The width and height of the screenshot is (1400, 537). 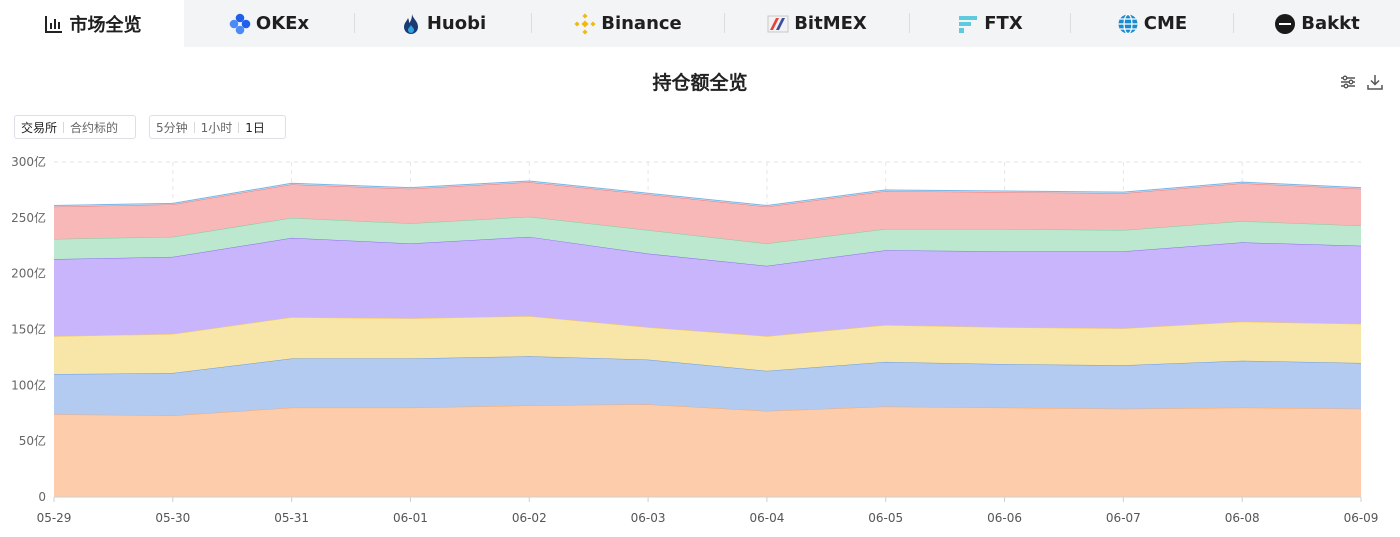 I want to click on tab-market-overview: 市场全览, so click(x=92, y=23).